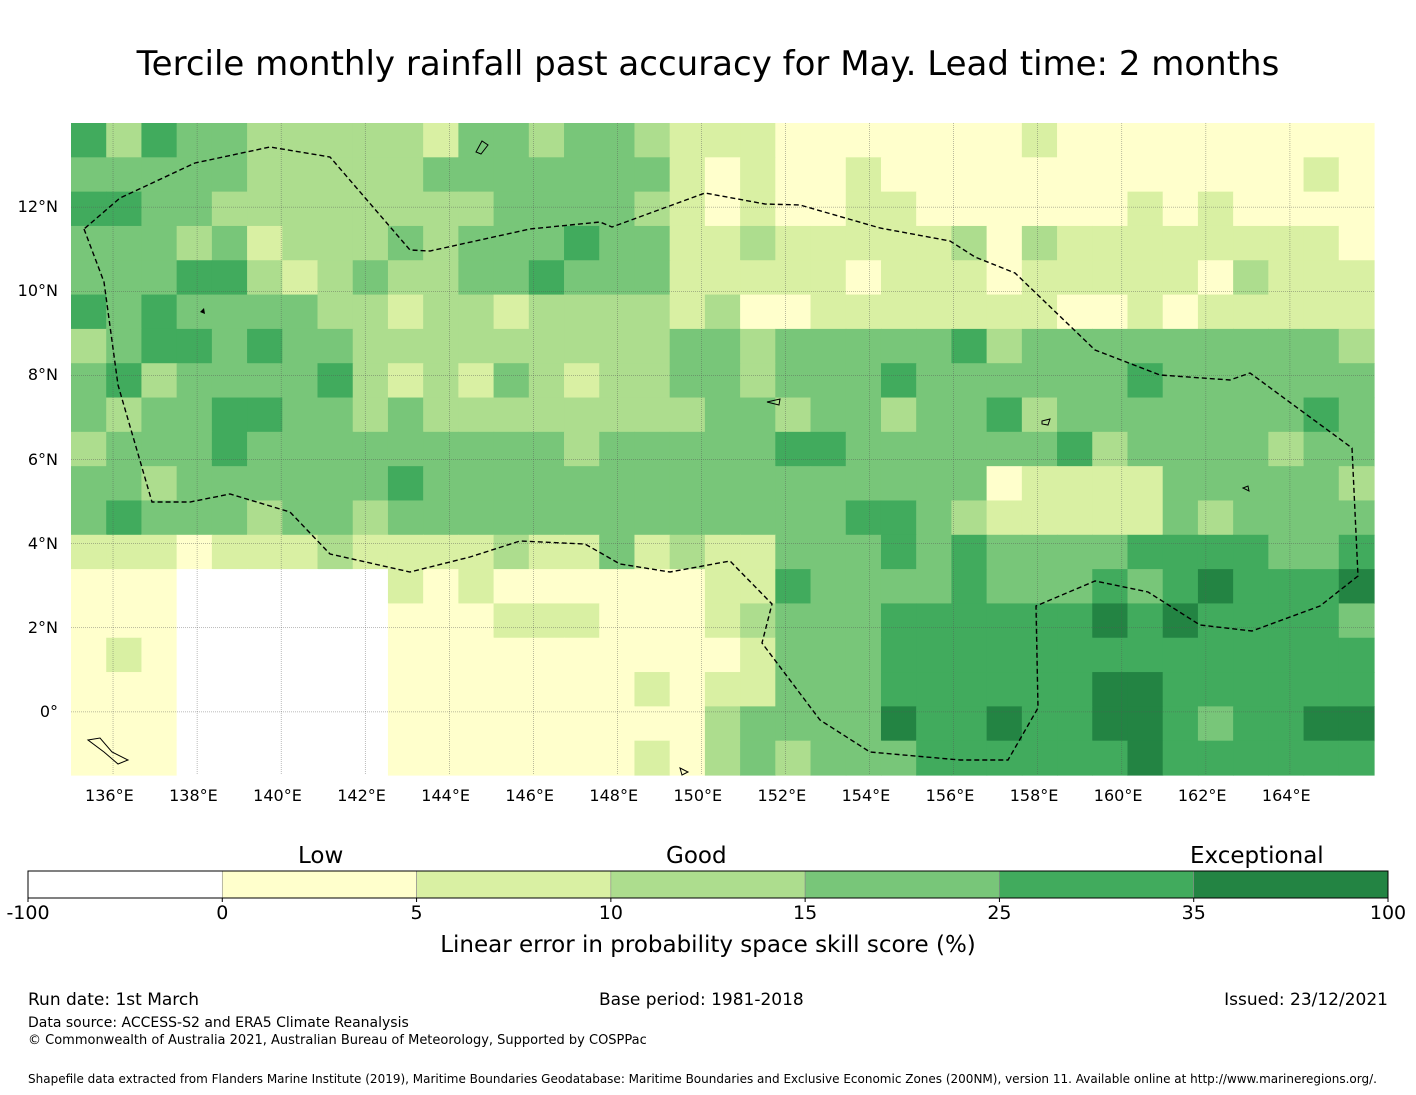 This screenshot has height=1095, width=1416. I want to click on lon-tick-label: 158°E, so click(1034, 795).